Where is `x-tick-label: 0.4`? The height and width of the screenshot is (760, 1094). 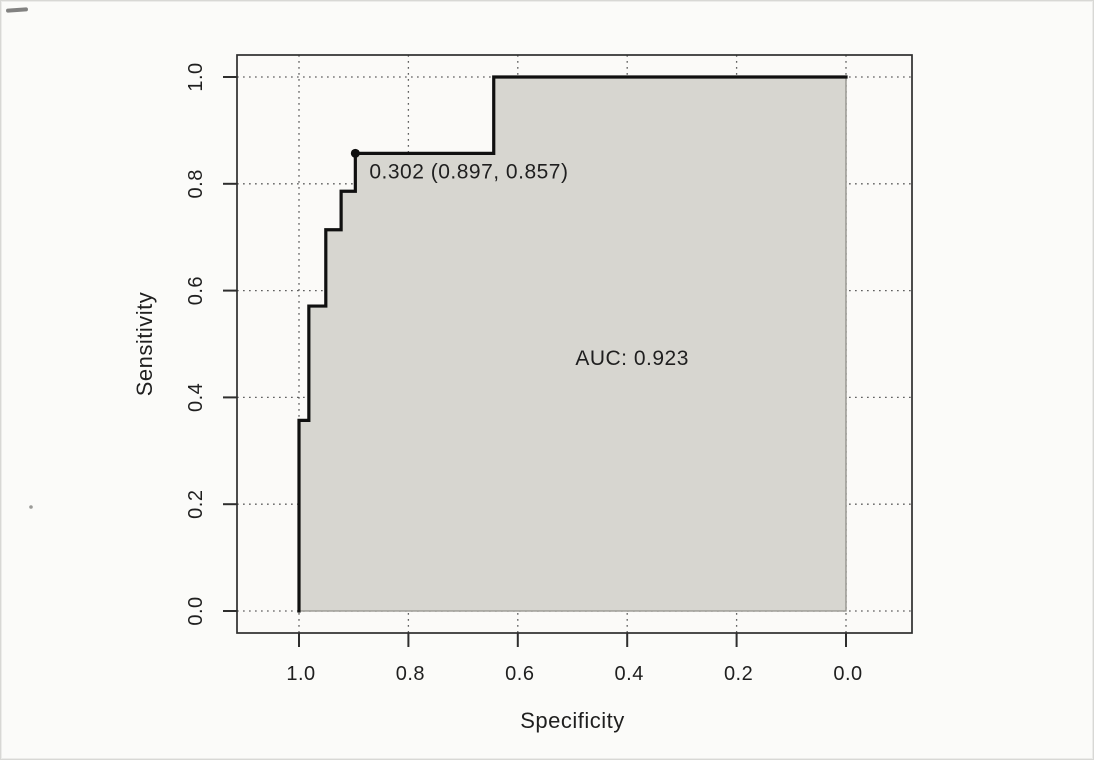 x-tick-label: 0.4 is located at coordinates (629, 674).